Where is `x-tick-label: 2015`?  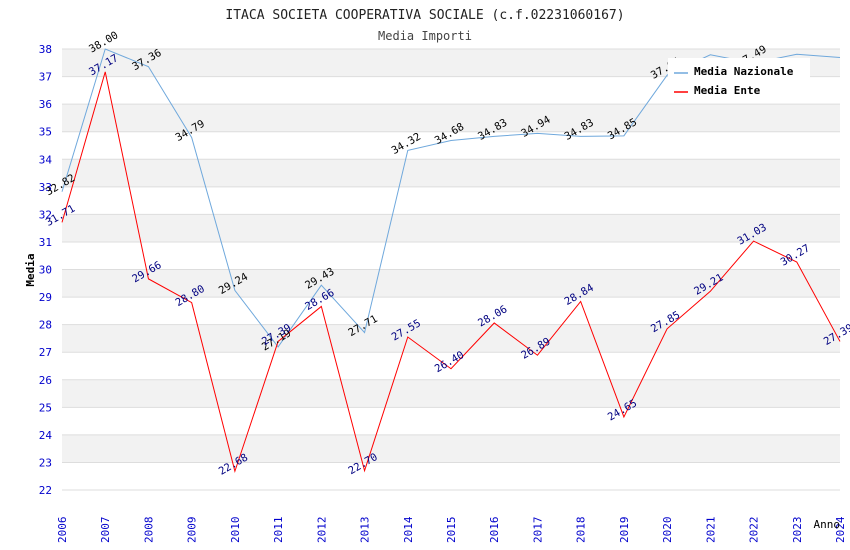 x-tick-label: 2015 is located at coordinates (451, 530).